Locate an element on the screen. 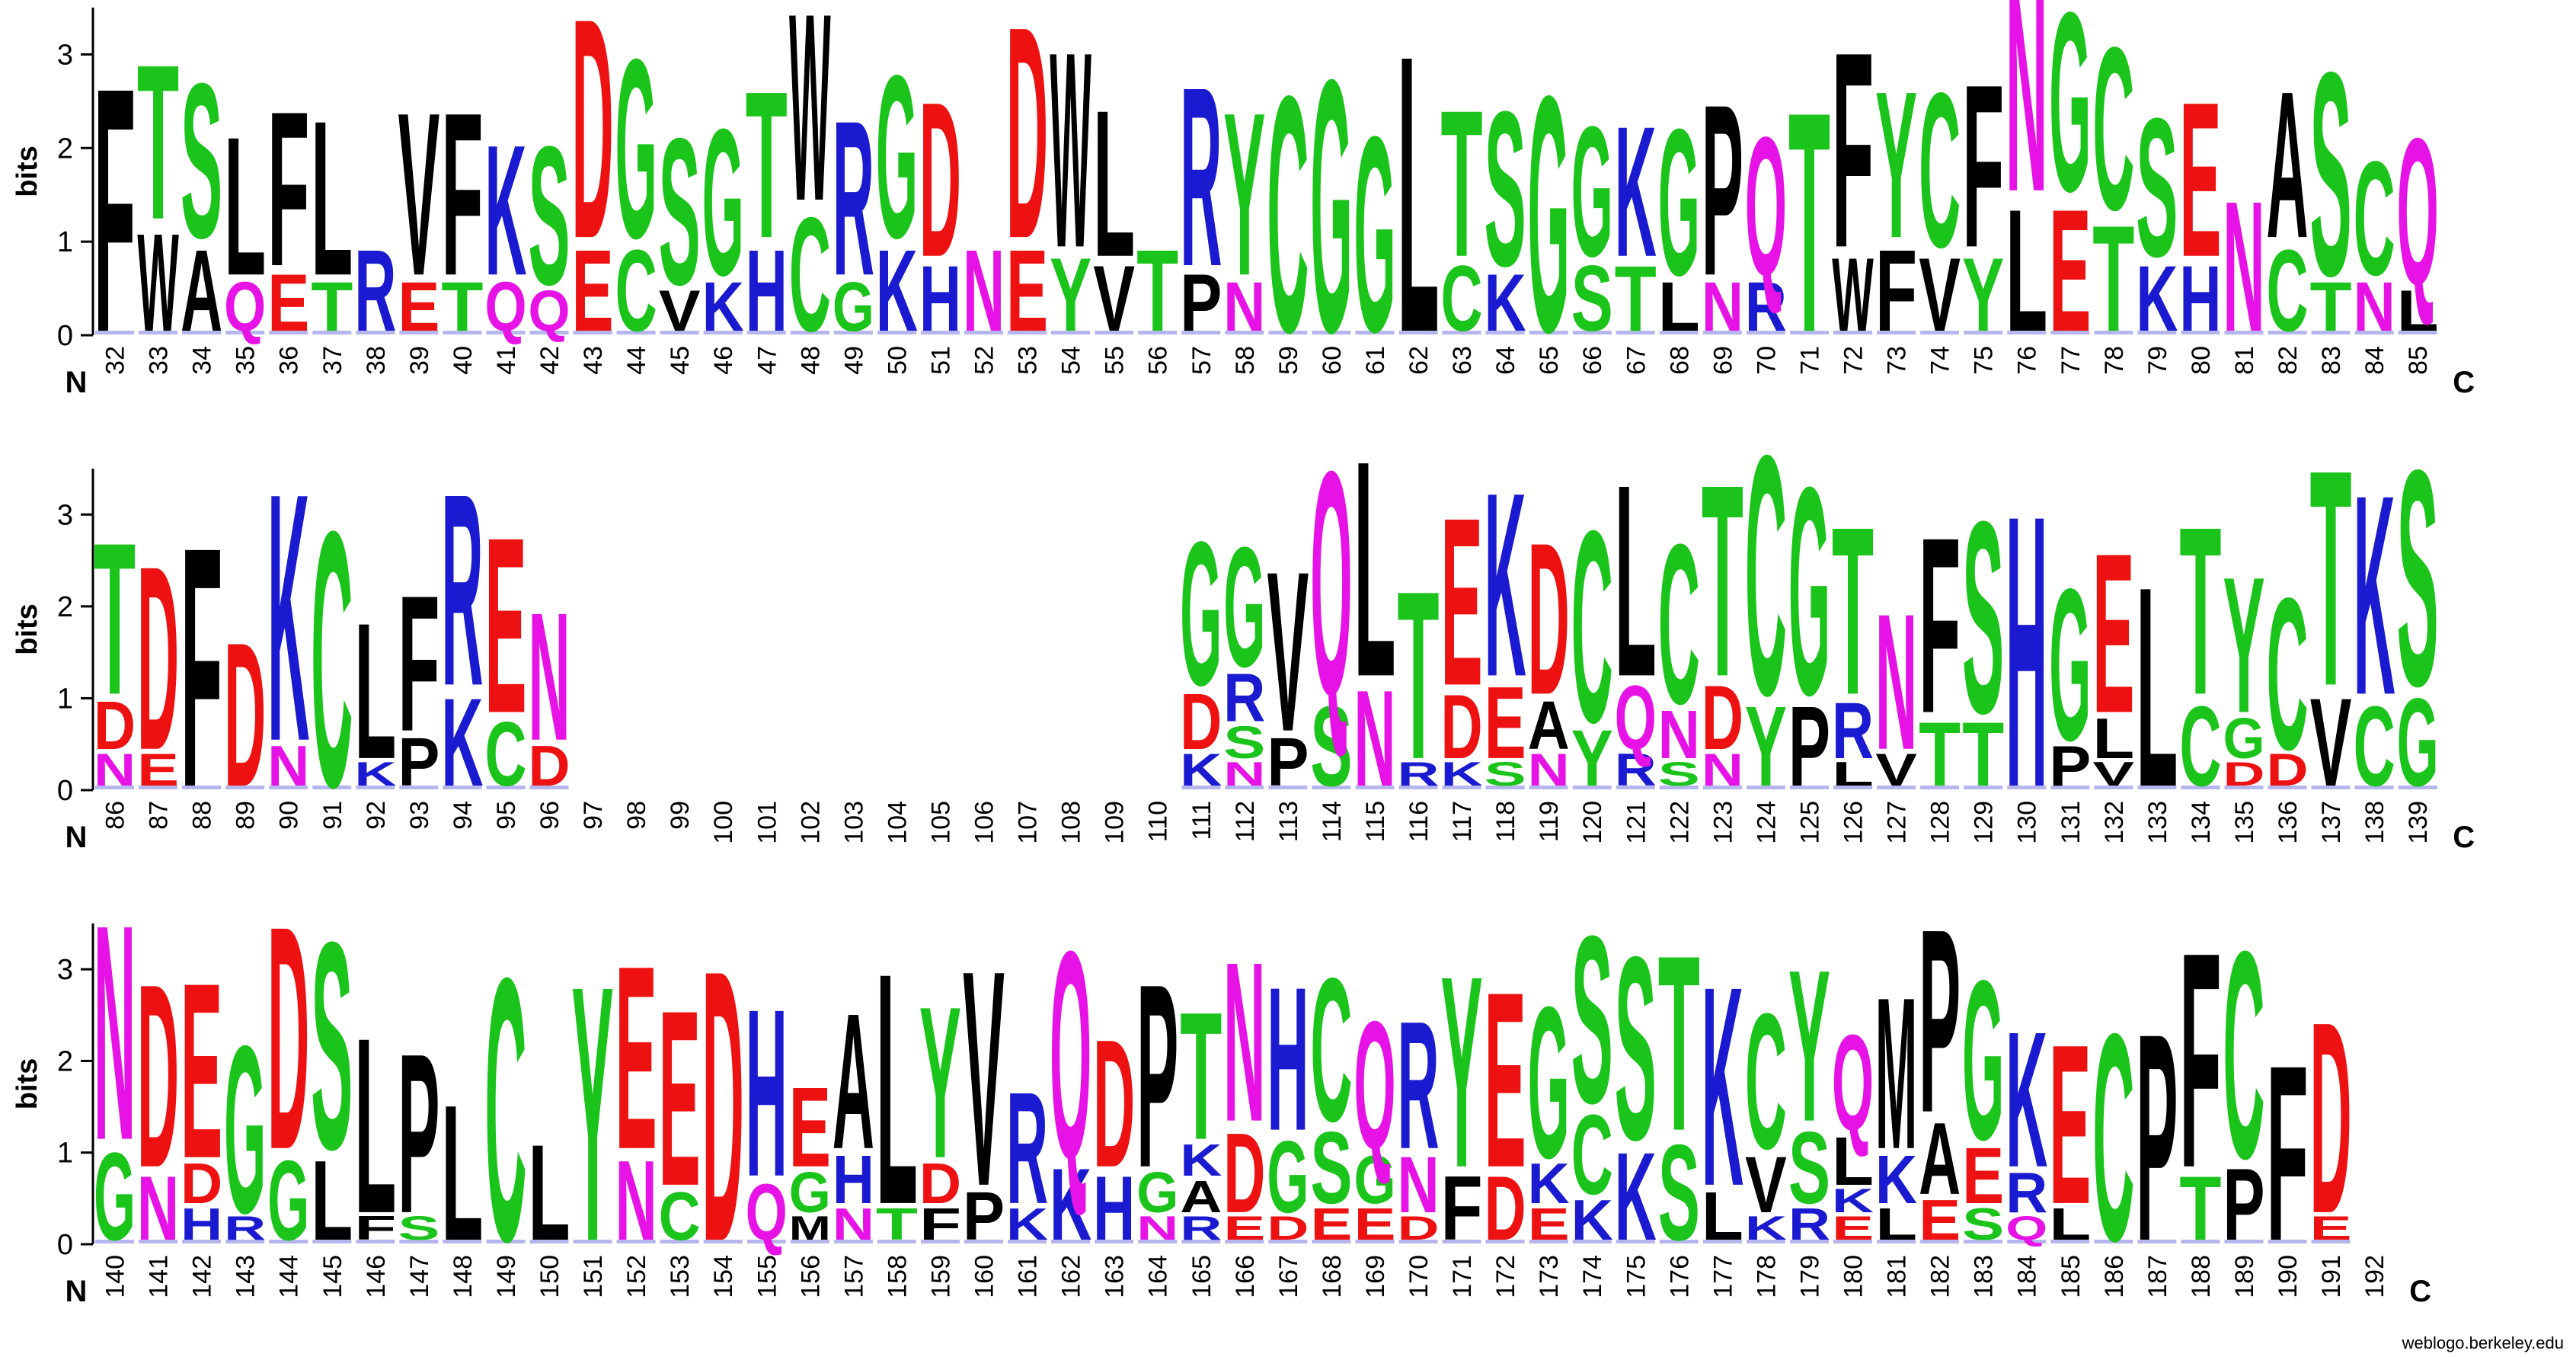 The image size is (2576, 1357). position-label: 94 is located at coordinates (464, 815).